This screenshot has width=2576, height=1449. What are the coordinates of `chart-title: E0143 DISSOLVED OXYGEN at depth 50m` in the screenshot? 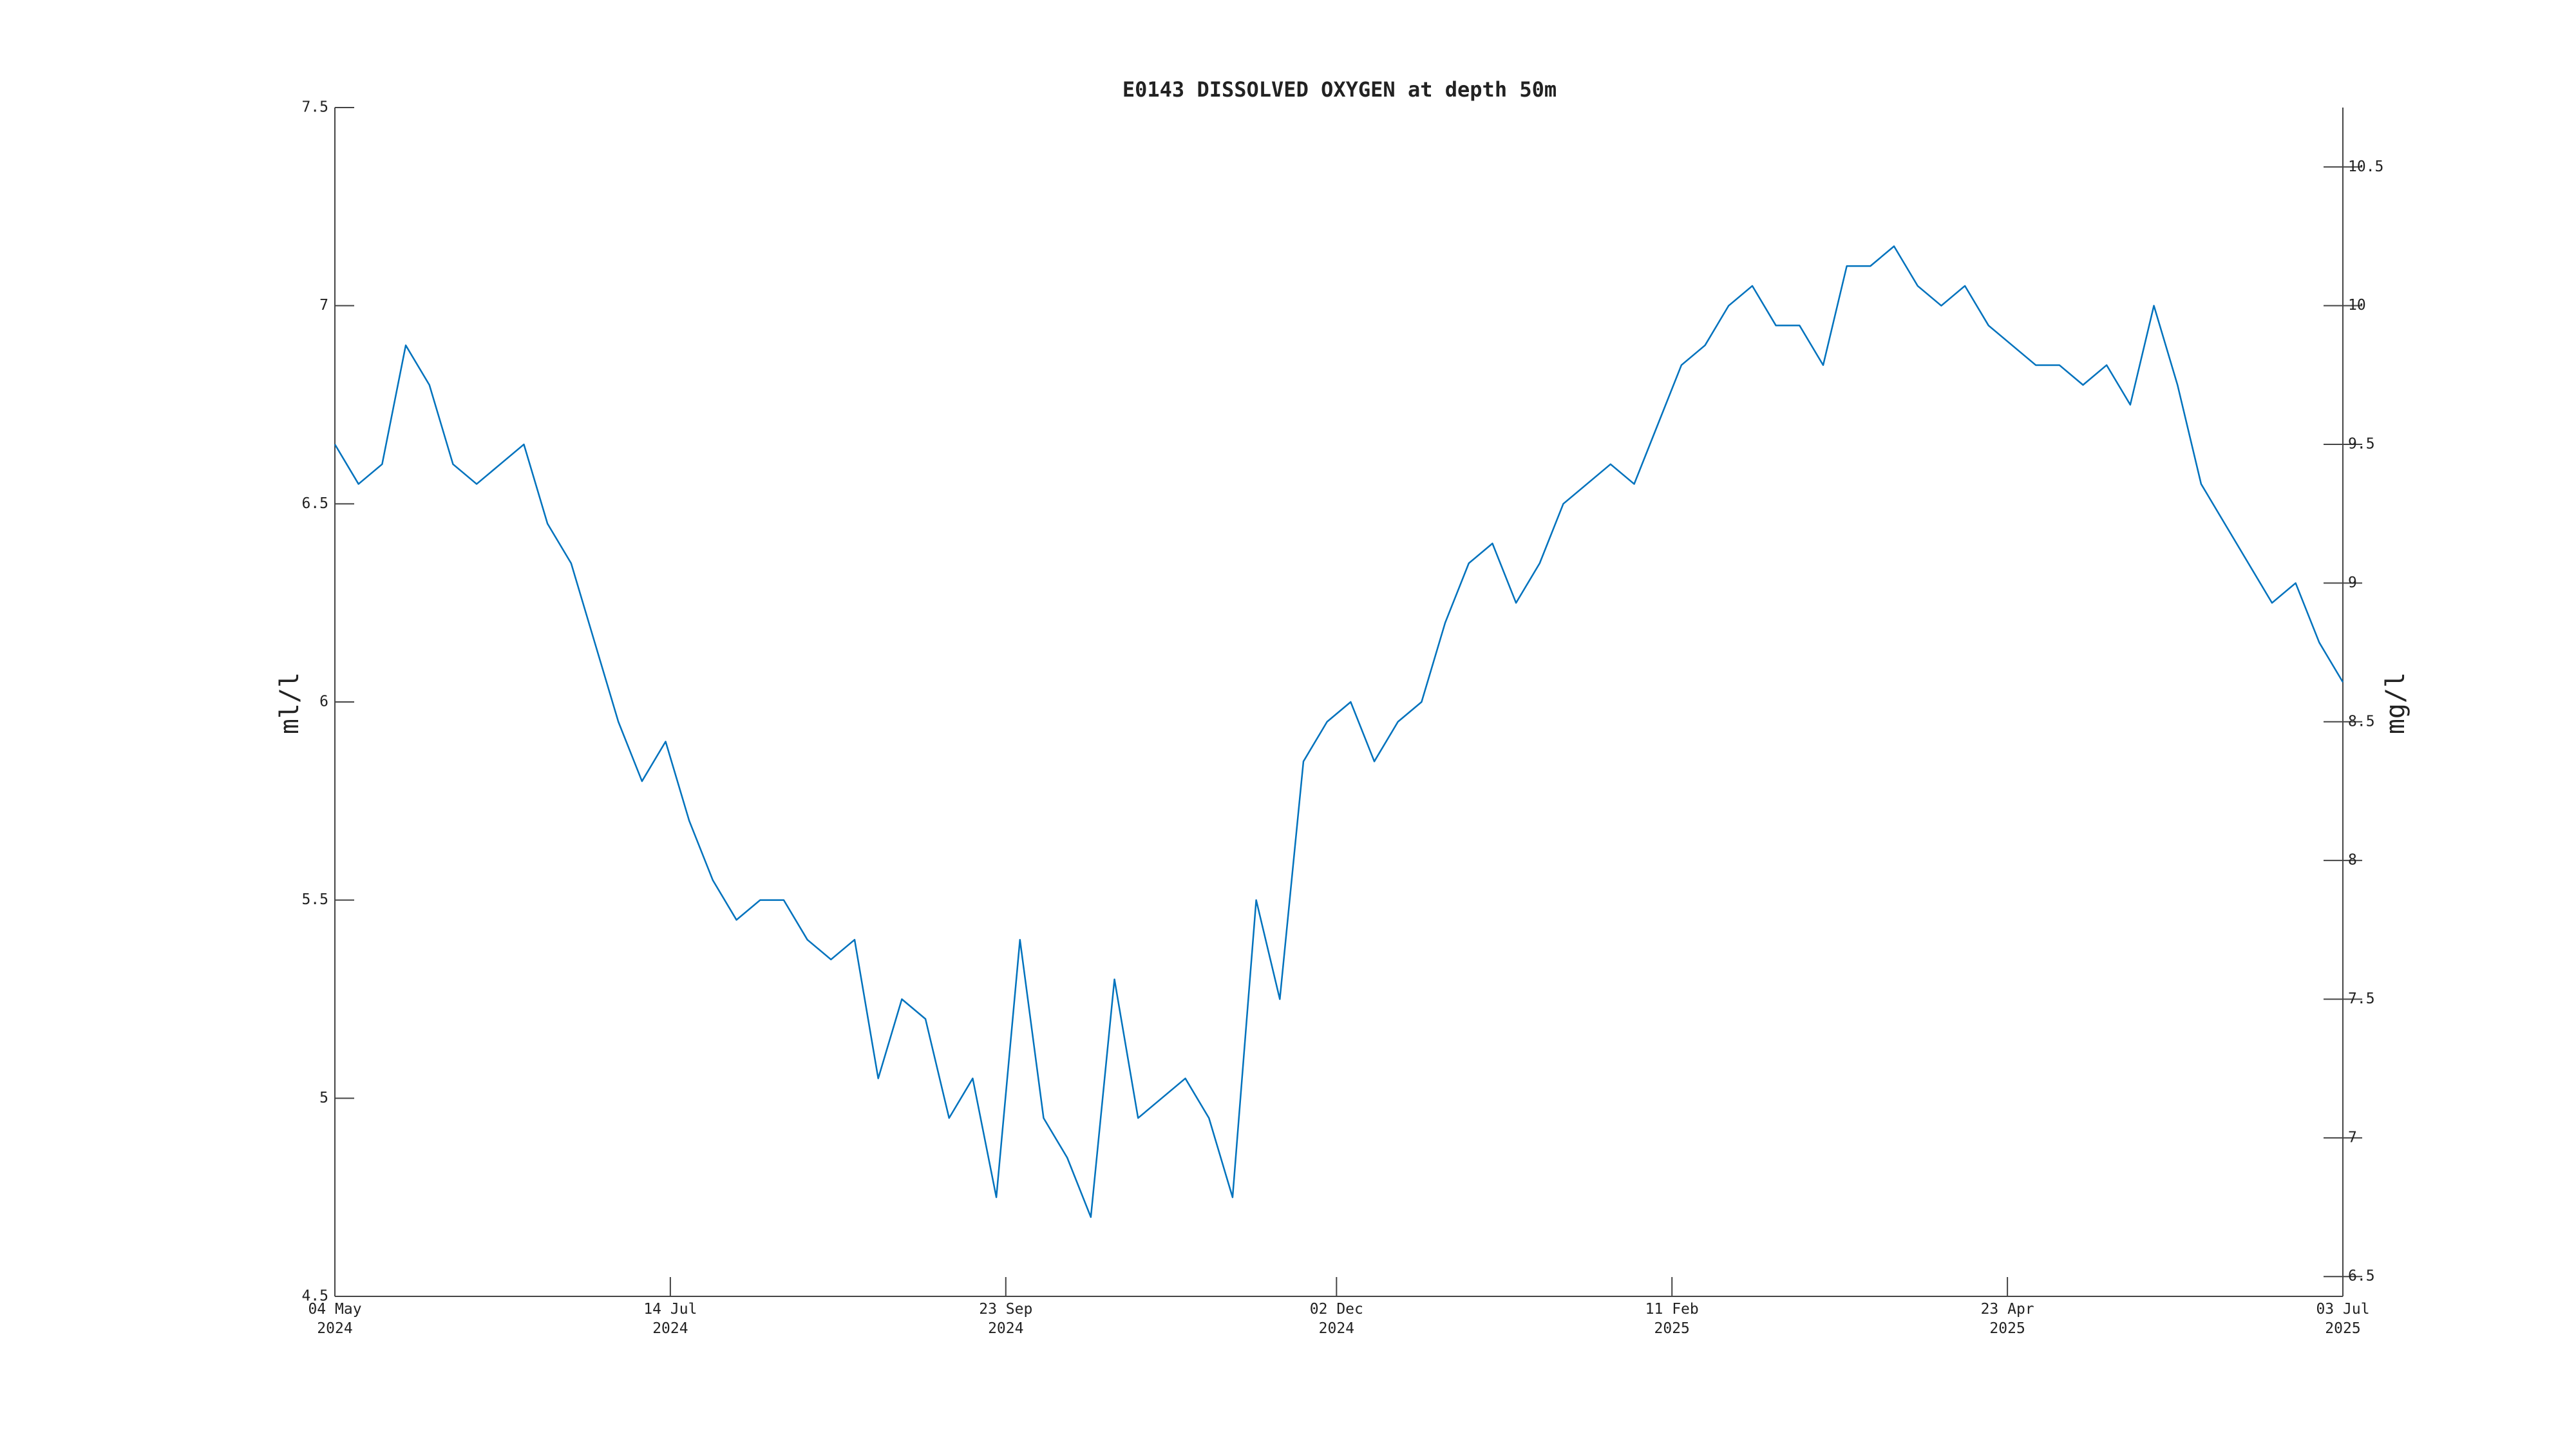 It's located at (1339, 89).